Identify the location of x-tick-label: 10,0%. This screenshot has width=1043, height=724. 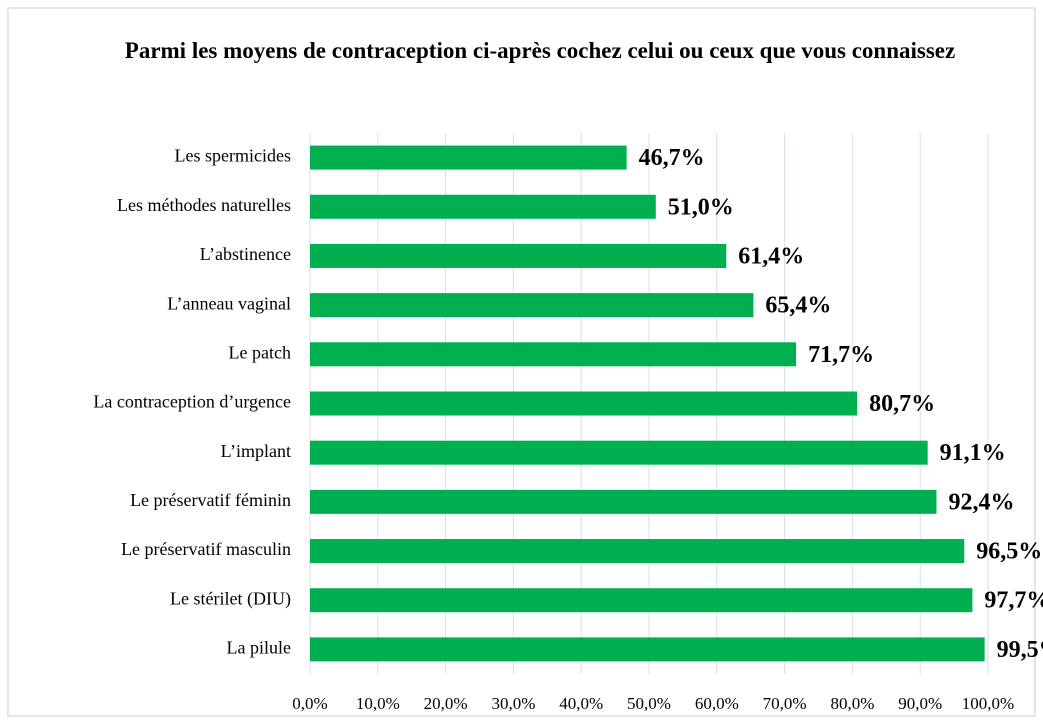
(378, 703).